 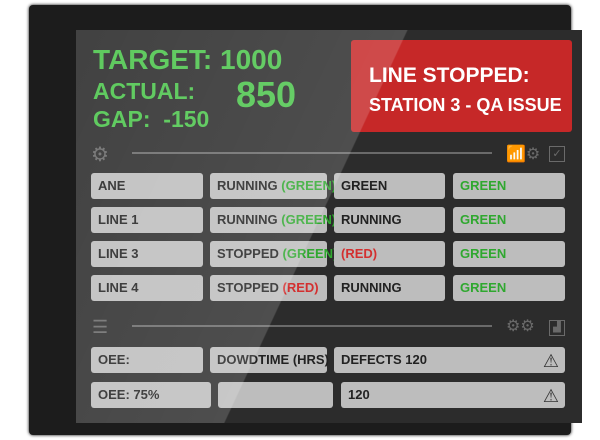 What do you see at coordinates (100, 155) in the screenshot?
I see `gear-icon: ⚙` at bounding box center [100, 155].